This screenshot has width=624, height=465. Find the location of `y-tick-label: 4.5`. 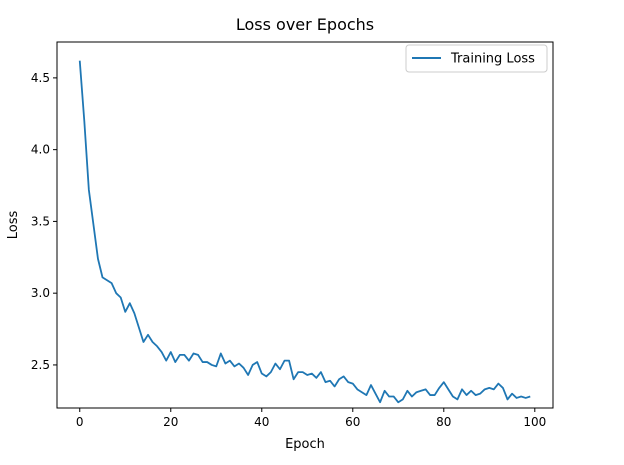

y-tick-label: 4.5 is located at coordinates (40, 78).